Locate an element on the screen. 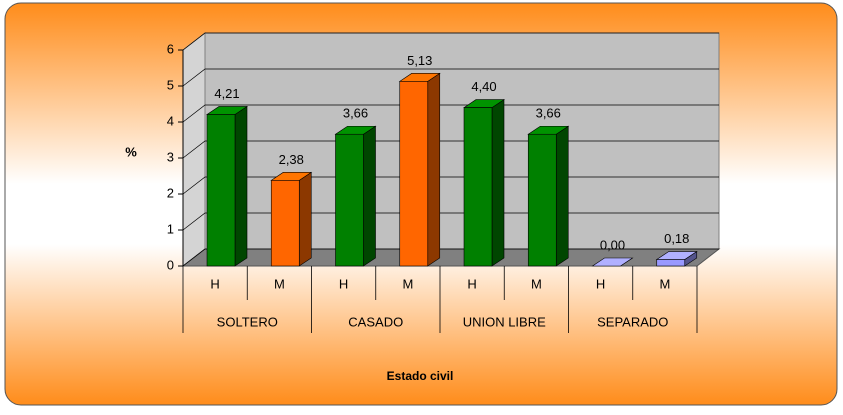 This screenshot has width=843, height=415. value-label: 0,00 is located at coordinates (612, 244).